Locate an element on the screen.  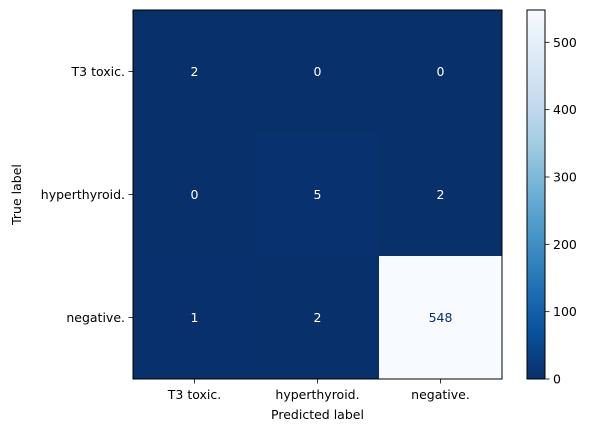
y-axis-ticks: T3 toxic. hyperthyroid. negative. is located at coordinates (87, 194).